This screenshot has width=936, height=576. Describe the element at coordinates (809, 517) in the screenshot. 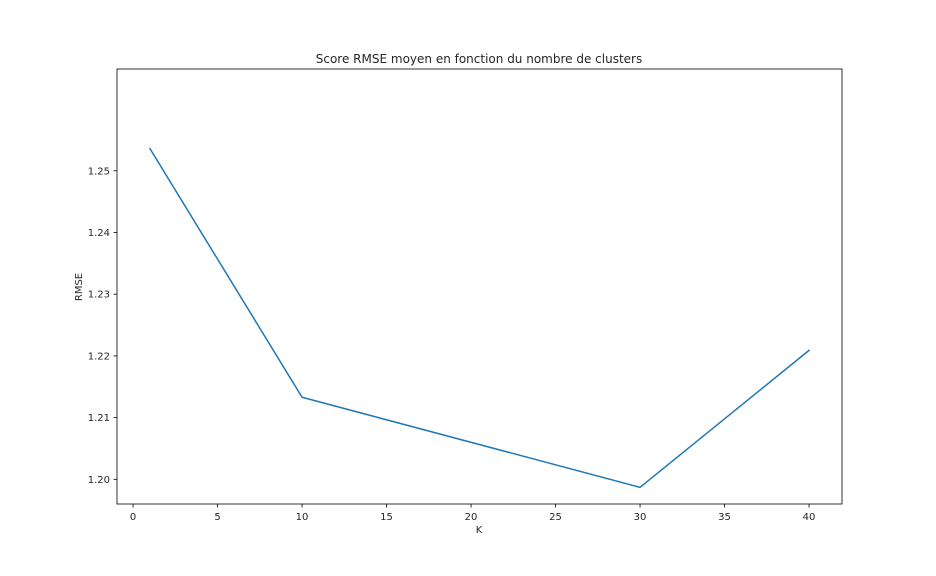

I see `x-tick-label: 40` at that location.